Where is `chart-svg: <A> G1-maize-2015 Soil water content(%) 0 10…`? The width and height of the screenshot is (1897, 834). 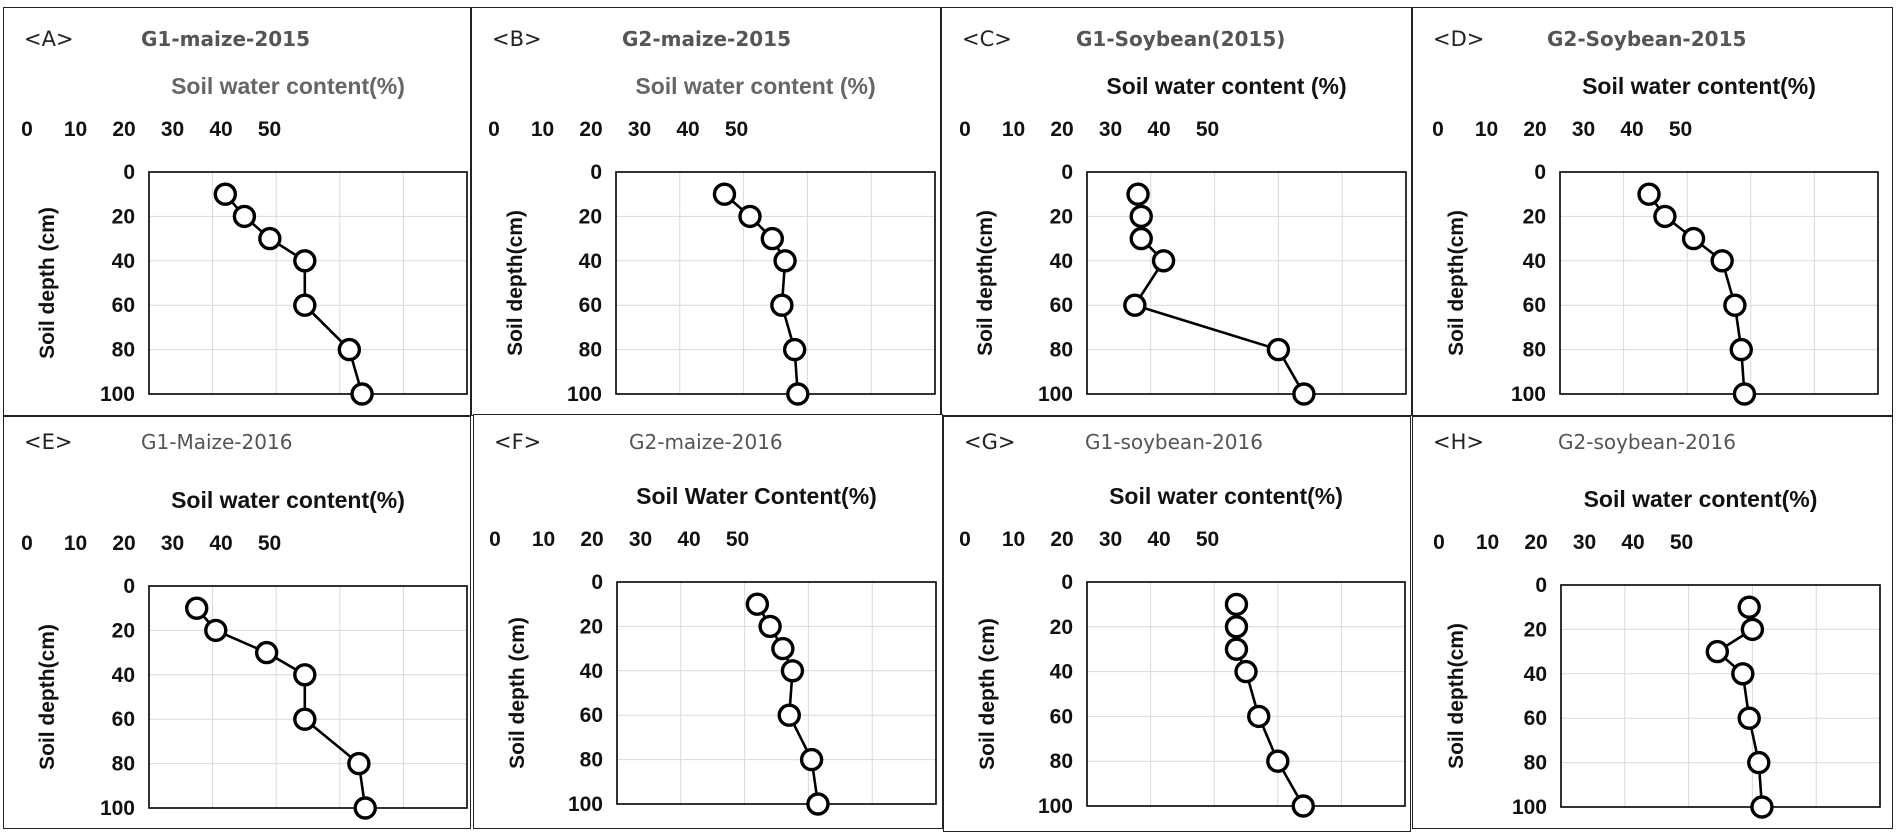 chart-svg: <A> G1-maize-2015 Soil water content(%) 0 10… is located at coordinates (244, 216).